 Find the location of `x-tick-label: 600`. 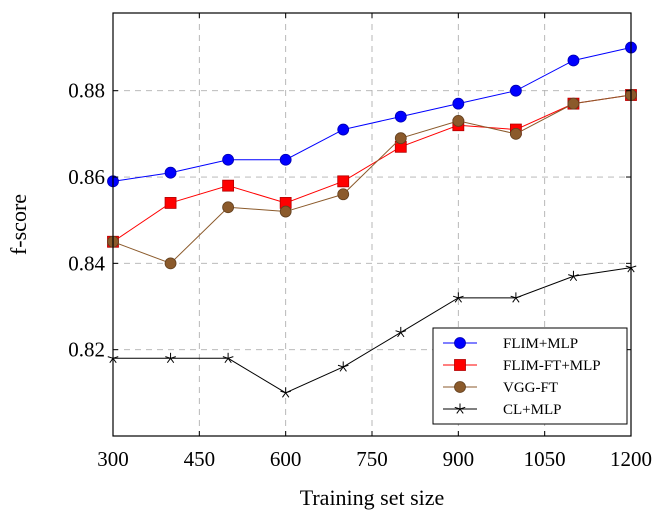

x-tick-label: 600 is located at coordinates (286, 459).